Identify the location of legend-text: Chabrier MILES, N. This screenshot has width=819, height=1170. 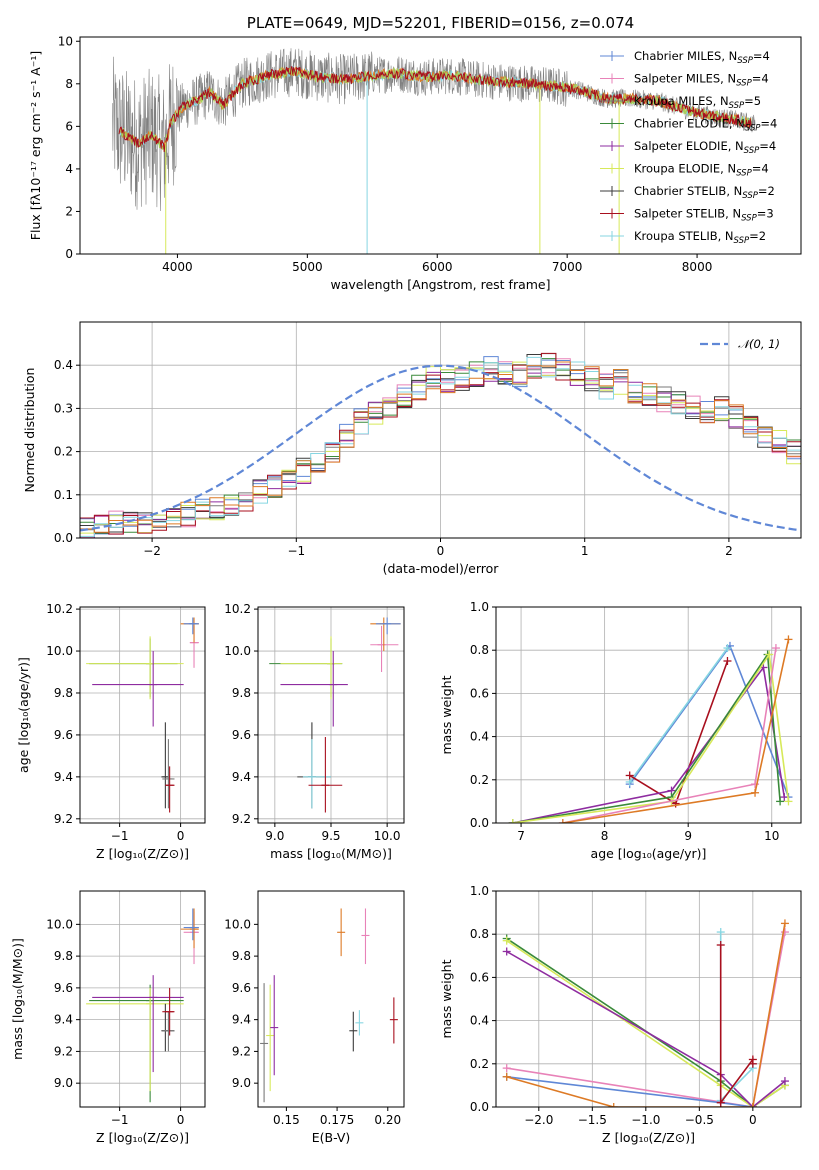
(685, 56).